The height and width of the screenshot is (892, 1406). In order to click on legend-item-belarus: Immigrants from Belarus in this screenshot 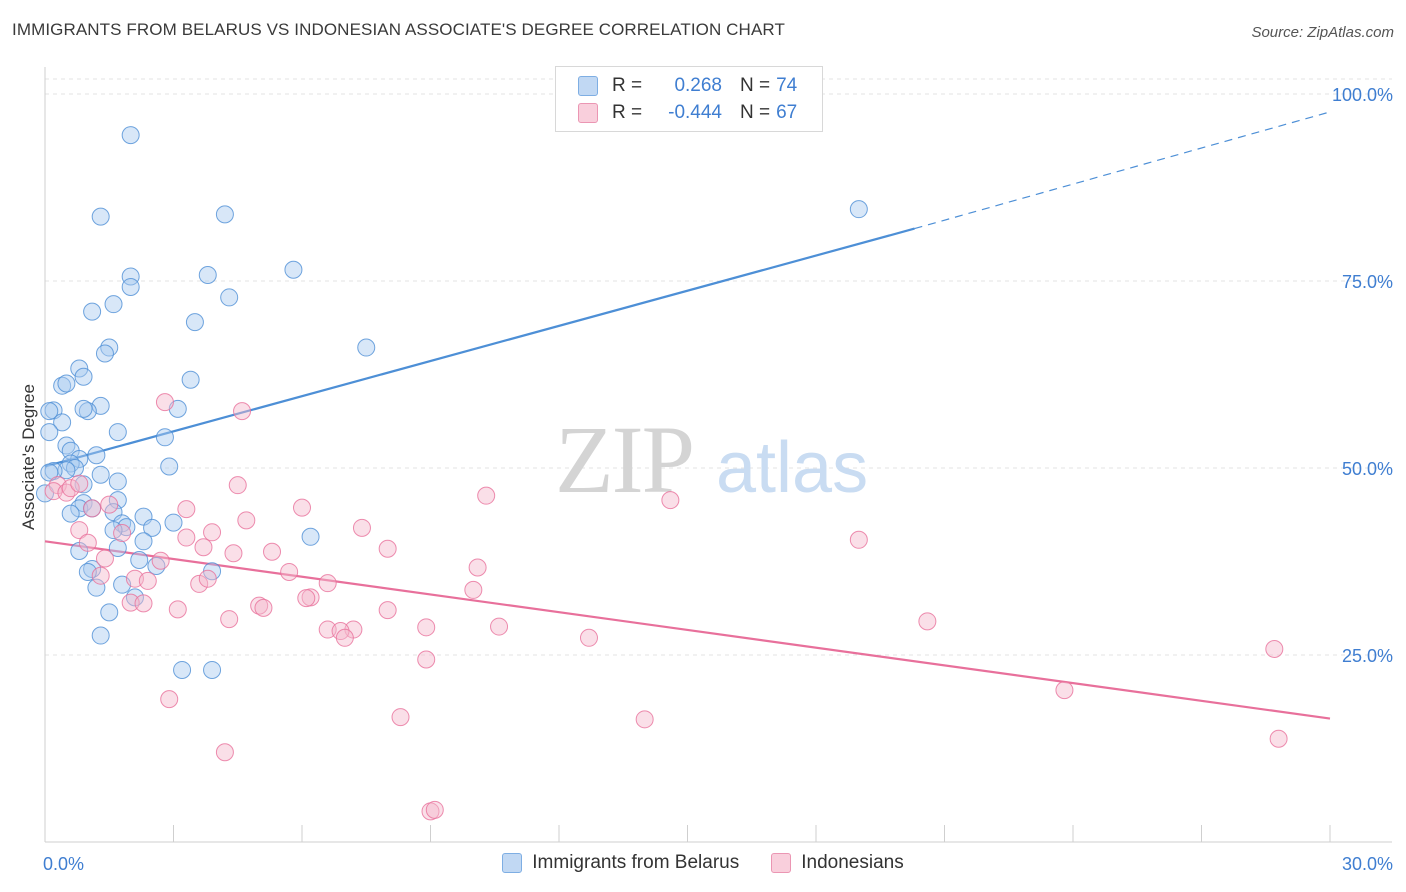, I will do `click(620, 863)`.